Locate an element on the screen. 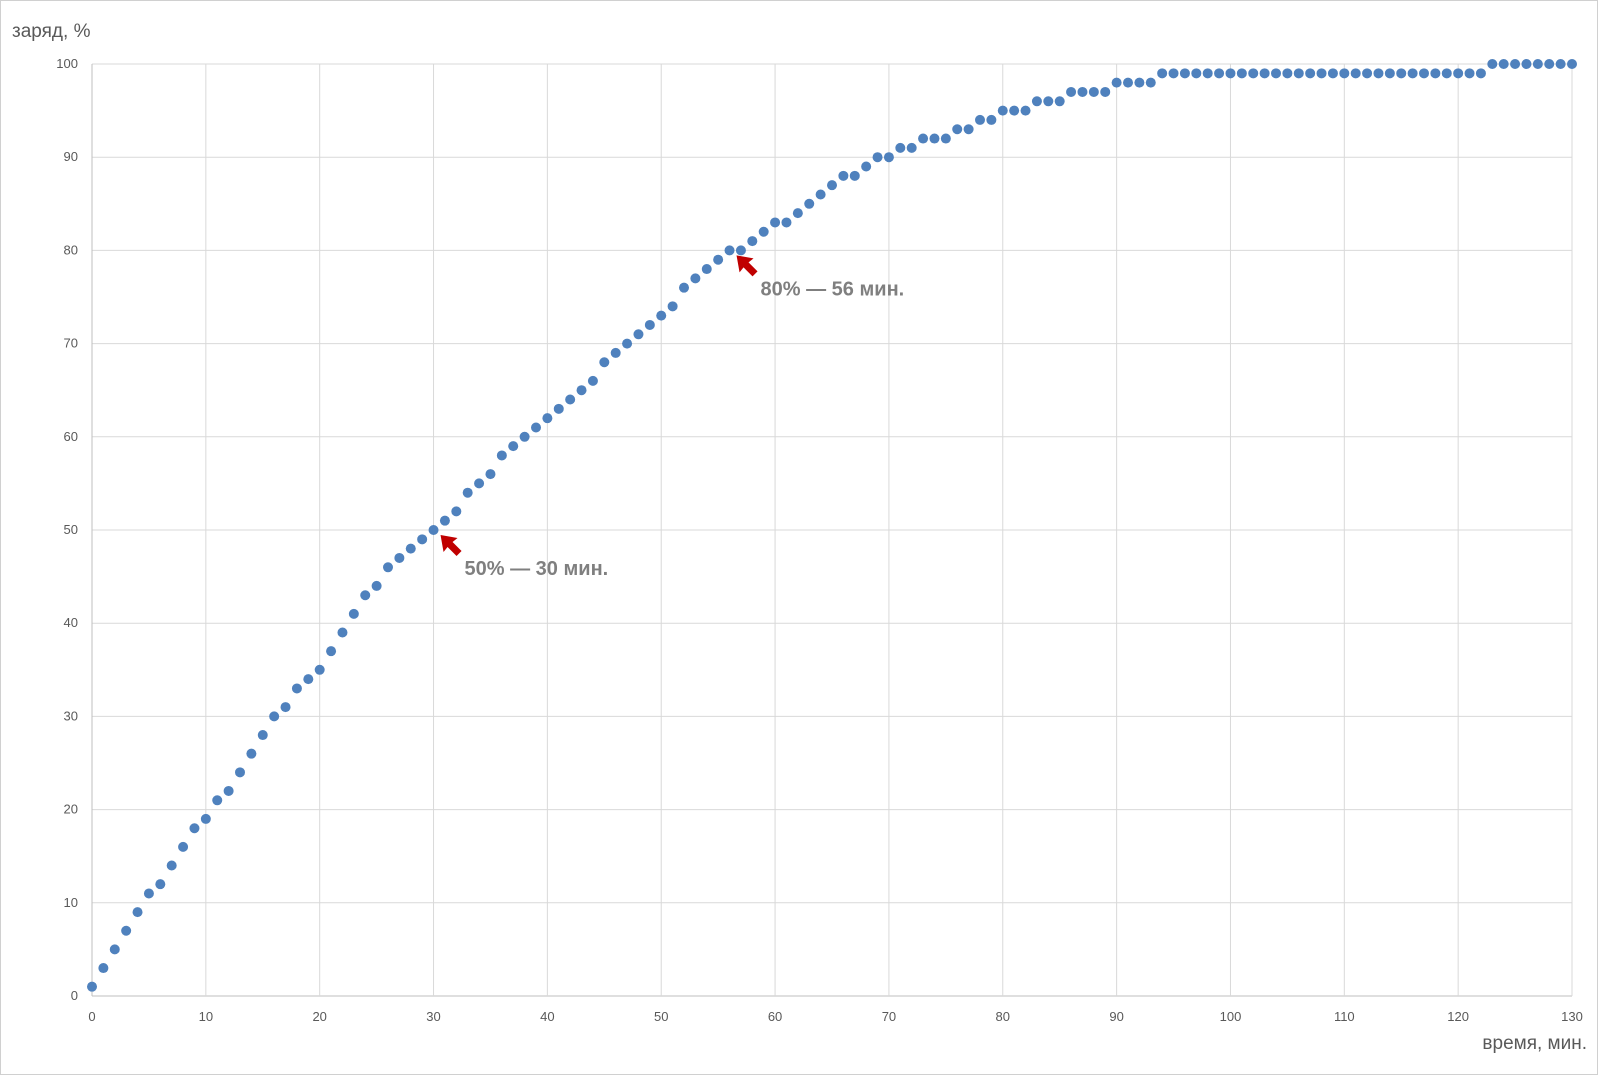  x-tick-label: 0 is located at coordinates (91, 1016).